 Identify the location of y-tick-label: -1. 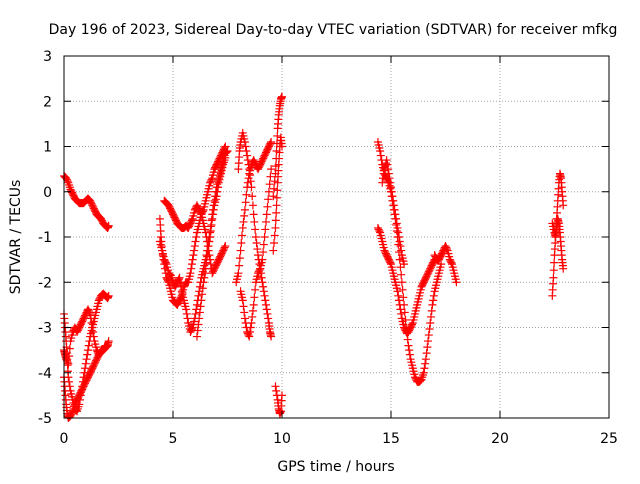
(45, 238).